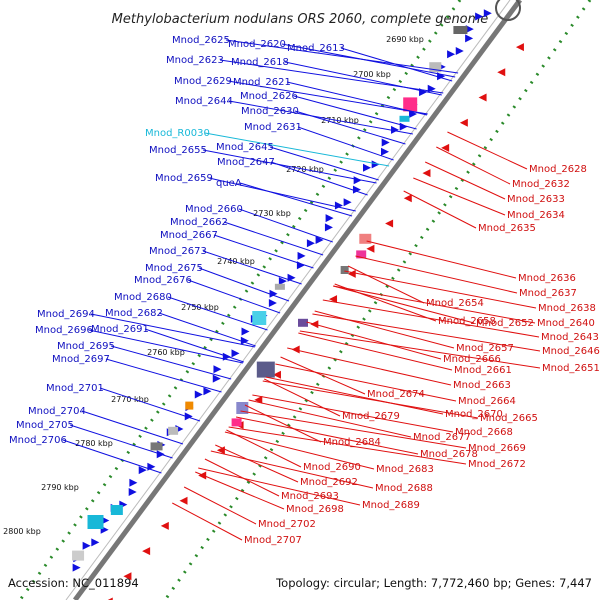  What do you see at coordinates (404, 488) in the screenshot?
I see `gene-label: Mnod_2688` at bounding box center [404, 488].